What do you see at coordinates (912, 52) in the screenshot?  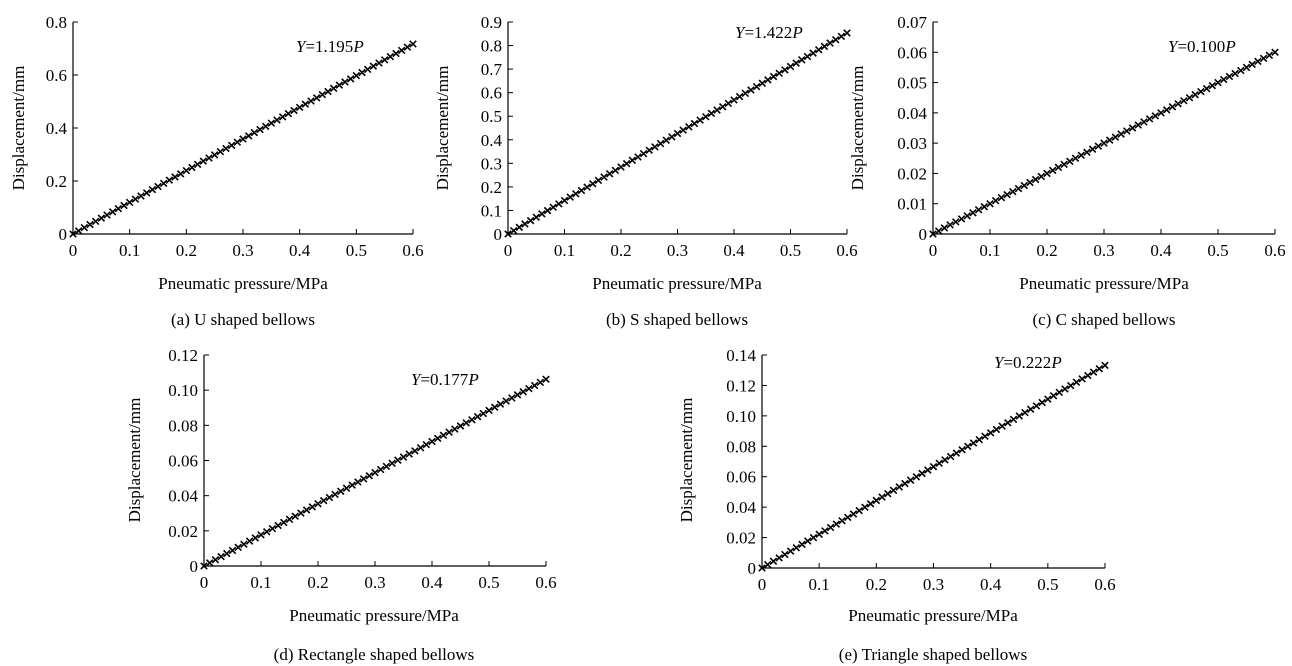 I see `y-tick-label: 0.06` at bounding box center [912, 52].